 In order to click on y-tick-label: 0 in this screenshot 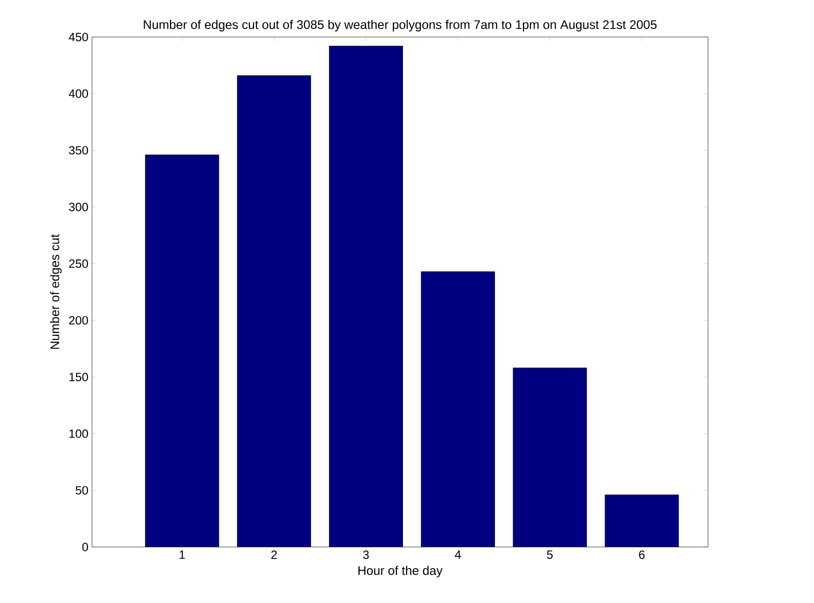, I will do `click(85, 547)`.